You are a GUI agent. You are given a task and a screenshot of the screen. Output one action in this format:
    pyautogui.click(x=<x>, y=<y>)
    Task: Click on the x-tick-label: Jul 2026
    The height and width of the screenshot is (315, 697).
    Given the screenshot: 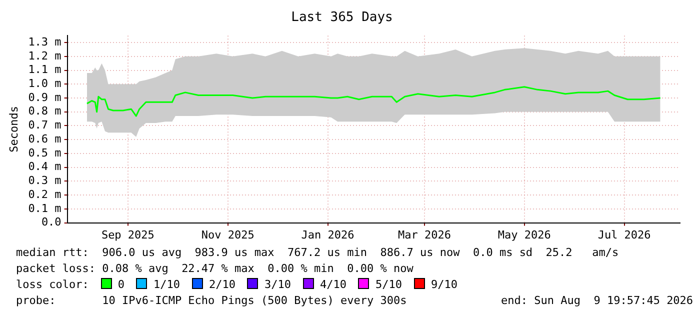 What is the action you would take?
    pyautogui.click(x=624, y=235)
    